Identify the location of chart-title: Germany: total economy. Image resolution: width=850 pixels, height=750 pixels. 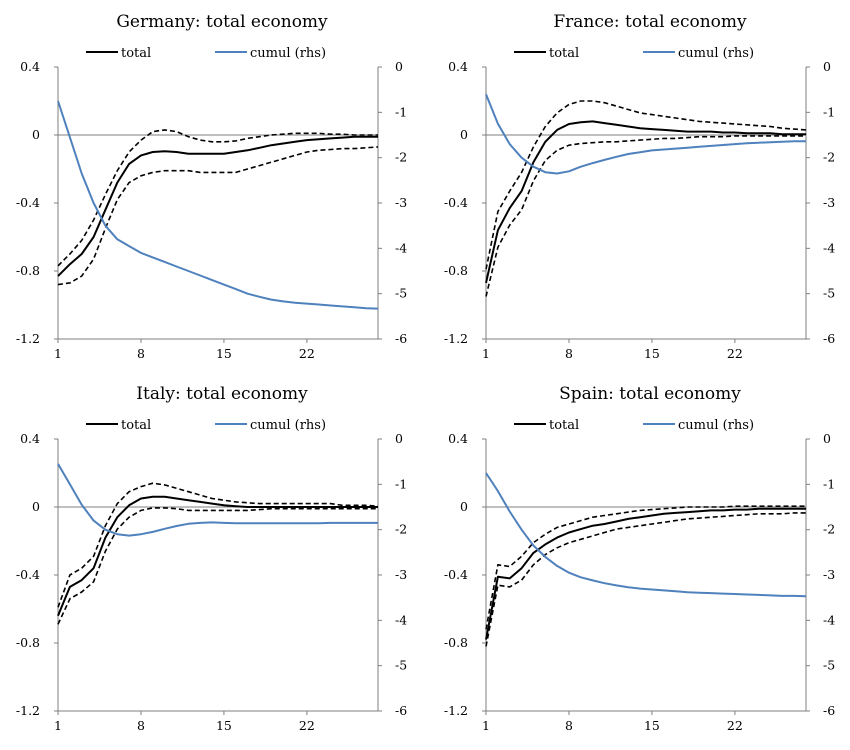
(222, 22).